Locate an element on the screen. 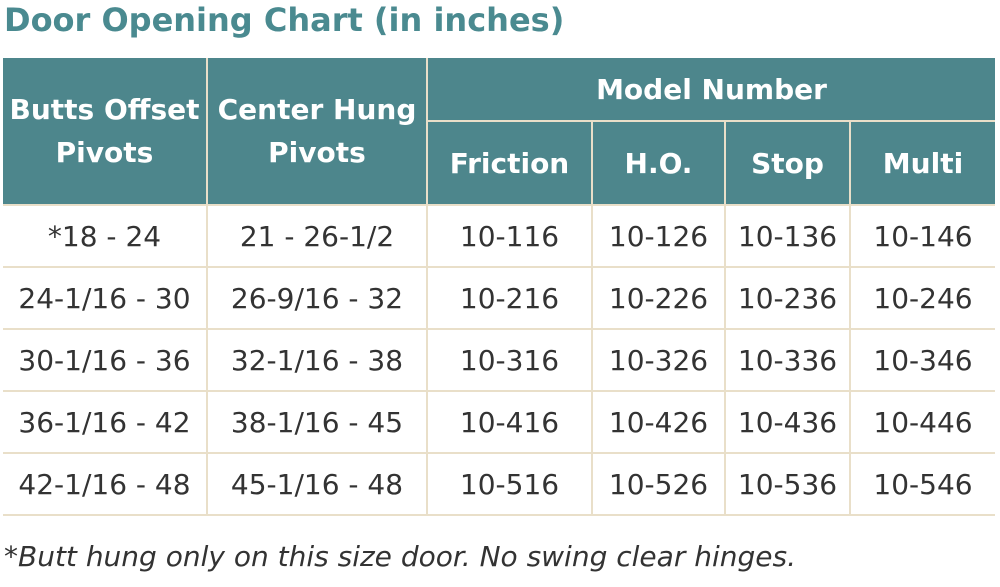 The width and height of the screenshot is (1000, 587). header-model-number: Model Number is located at coordinates (710, 90).